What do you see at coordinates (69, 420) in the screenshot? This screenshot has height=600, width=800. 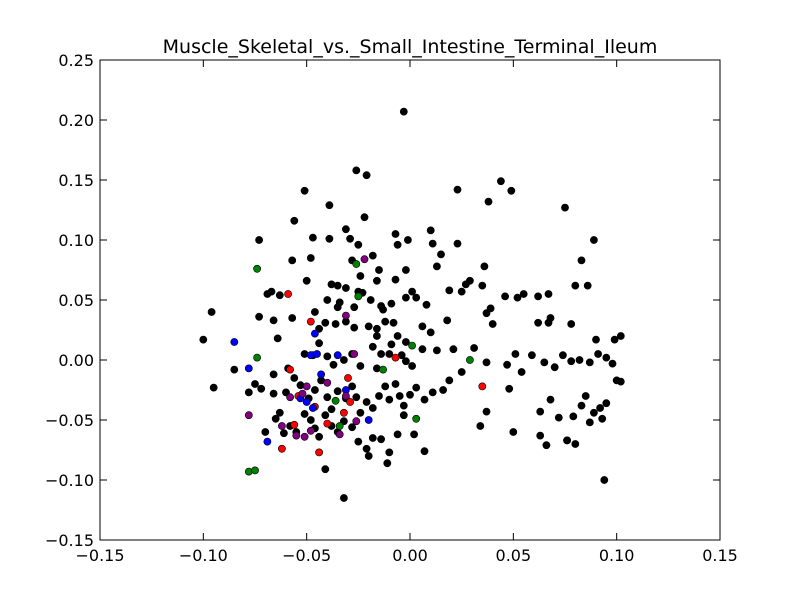 I see `y-tick-label: −0.05` at bounding box center [69, 420].